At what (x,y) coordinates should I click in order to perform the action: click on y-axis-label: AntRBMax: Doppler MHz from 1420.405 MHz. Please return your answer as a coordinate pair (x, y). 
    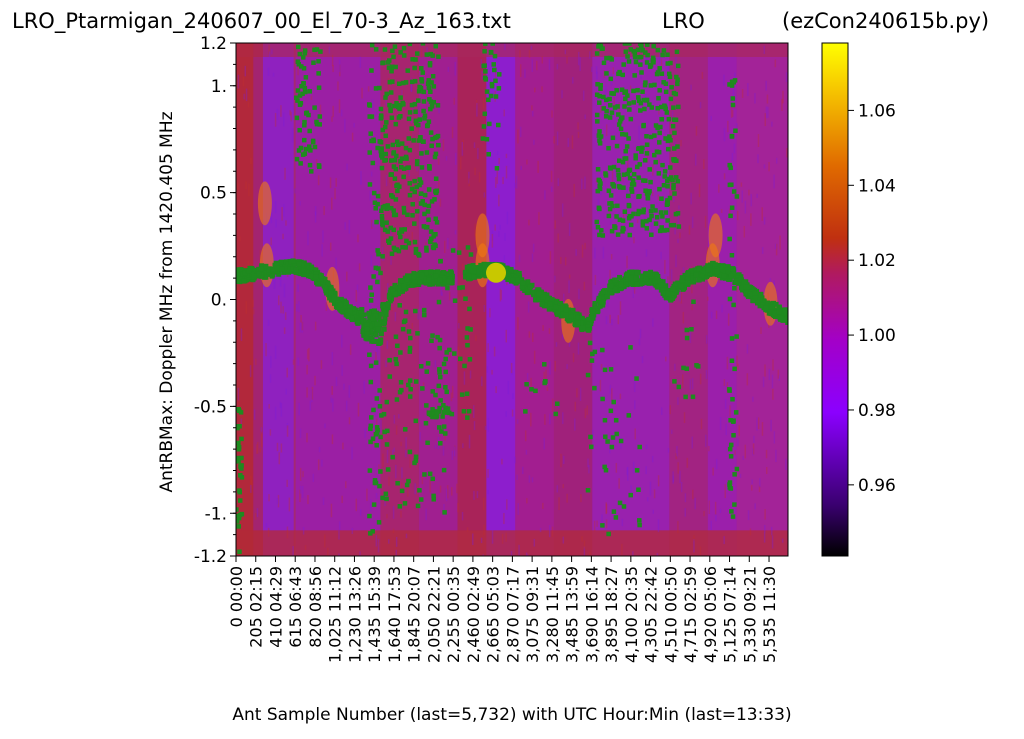
    Looking at the image, I should click on (167, 301).